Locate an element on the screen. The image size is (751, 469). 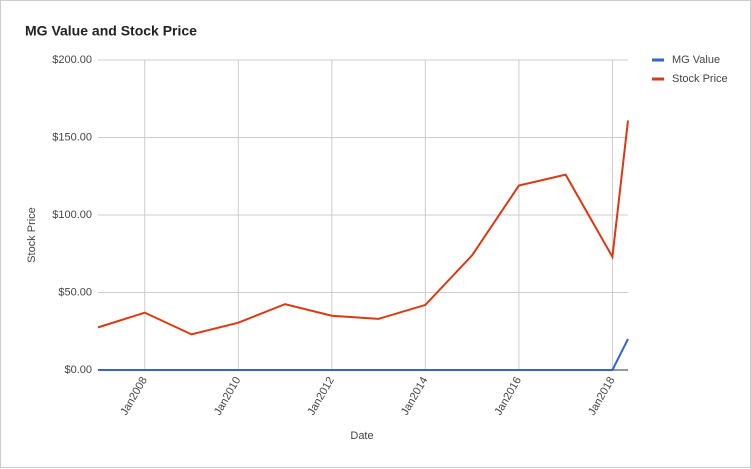
line is located at coordinates (363, 354).